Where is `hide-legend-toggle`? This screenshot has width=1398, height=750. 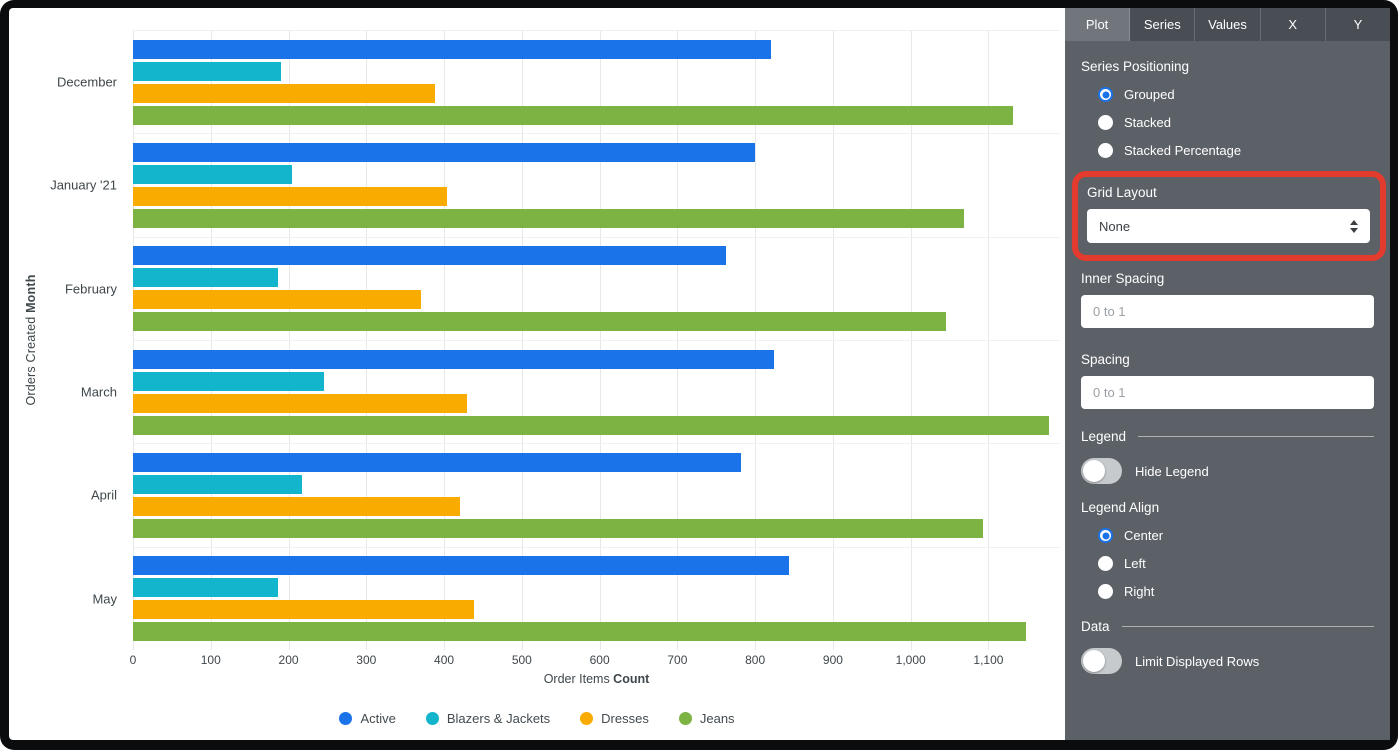 hide-legend-toggle is located at coordinates (1101, 471).